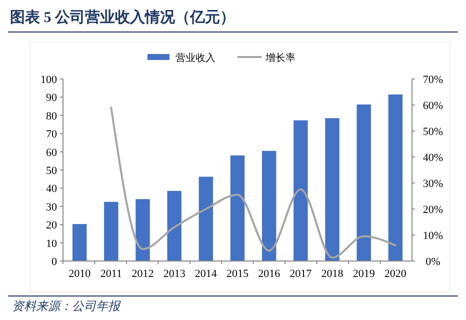 The height and width of the screenshot is (320, 466). I want to click on y-tick-label: 10, so click(52, 244).